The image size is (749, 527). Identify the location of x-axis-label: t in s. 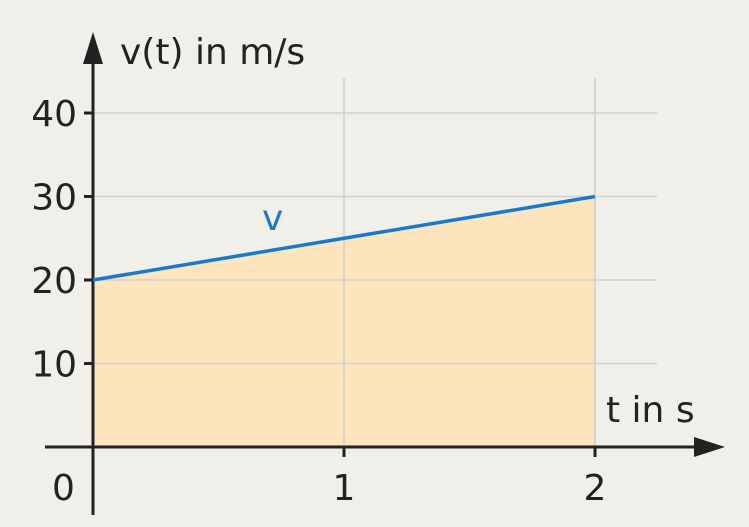
(650, 410).